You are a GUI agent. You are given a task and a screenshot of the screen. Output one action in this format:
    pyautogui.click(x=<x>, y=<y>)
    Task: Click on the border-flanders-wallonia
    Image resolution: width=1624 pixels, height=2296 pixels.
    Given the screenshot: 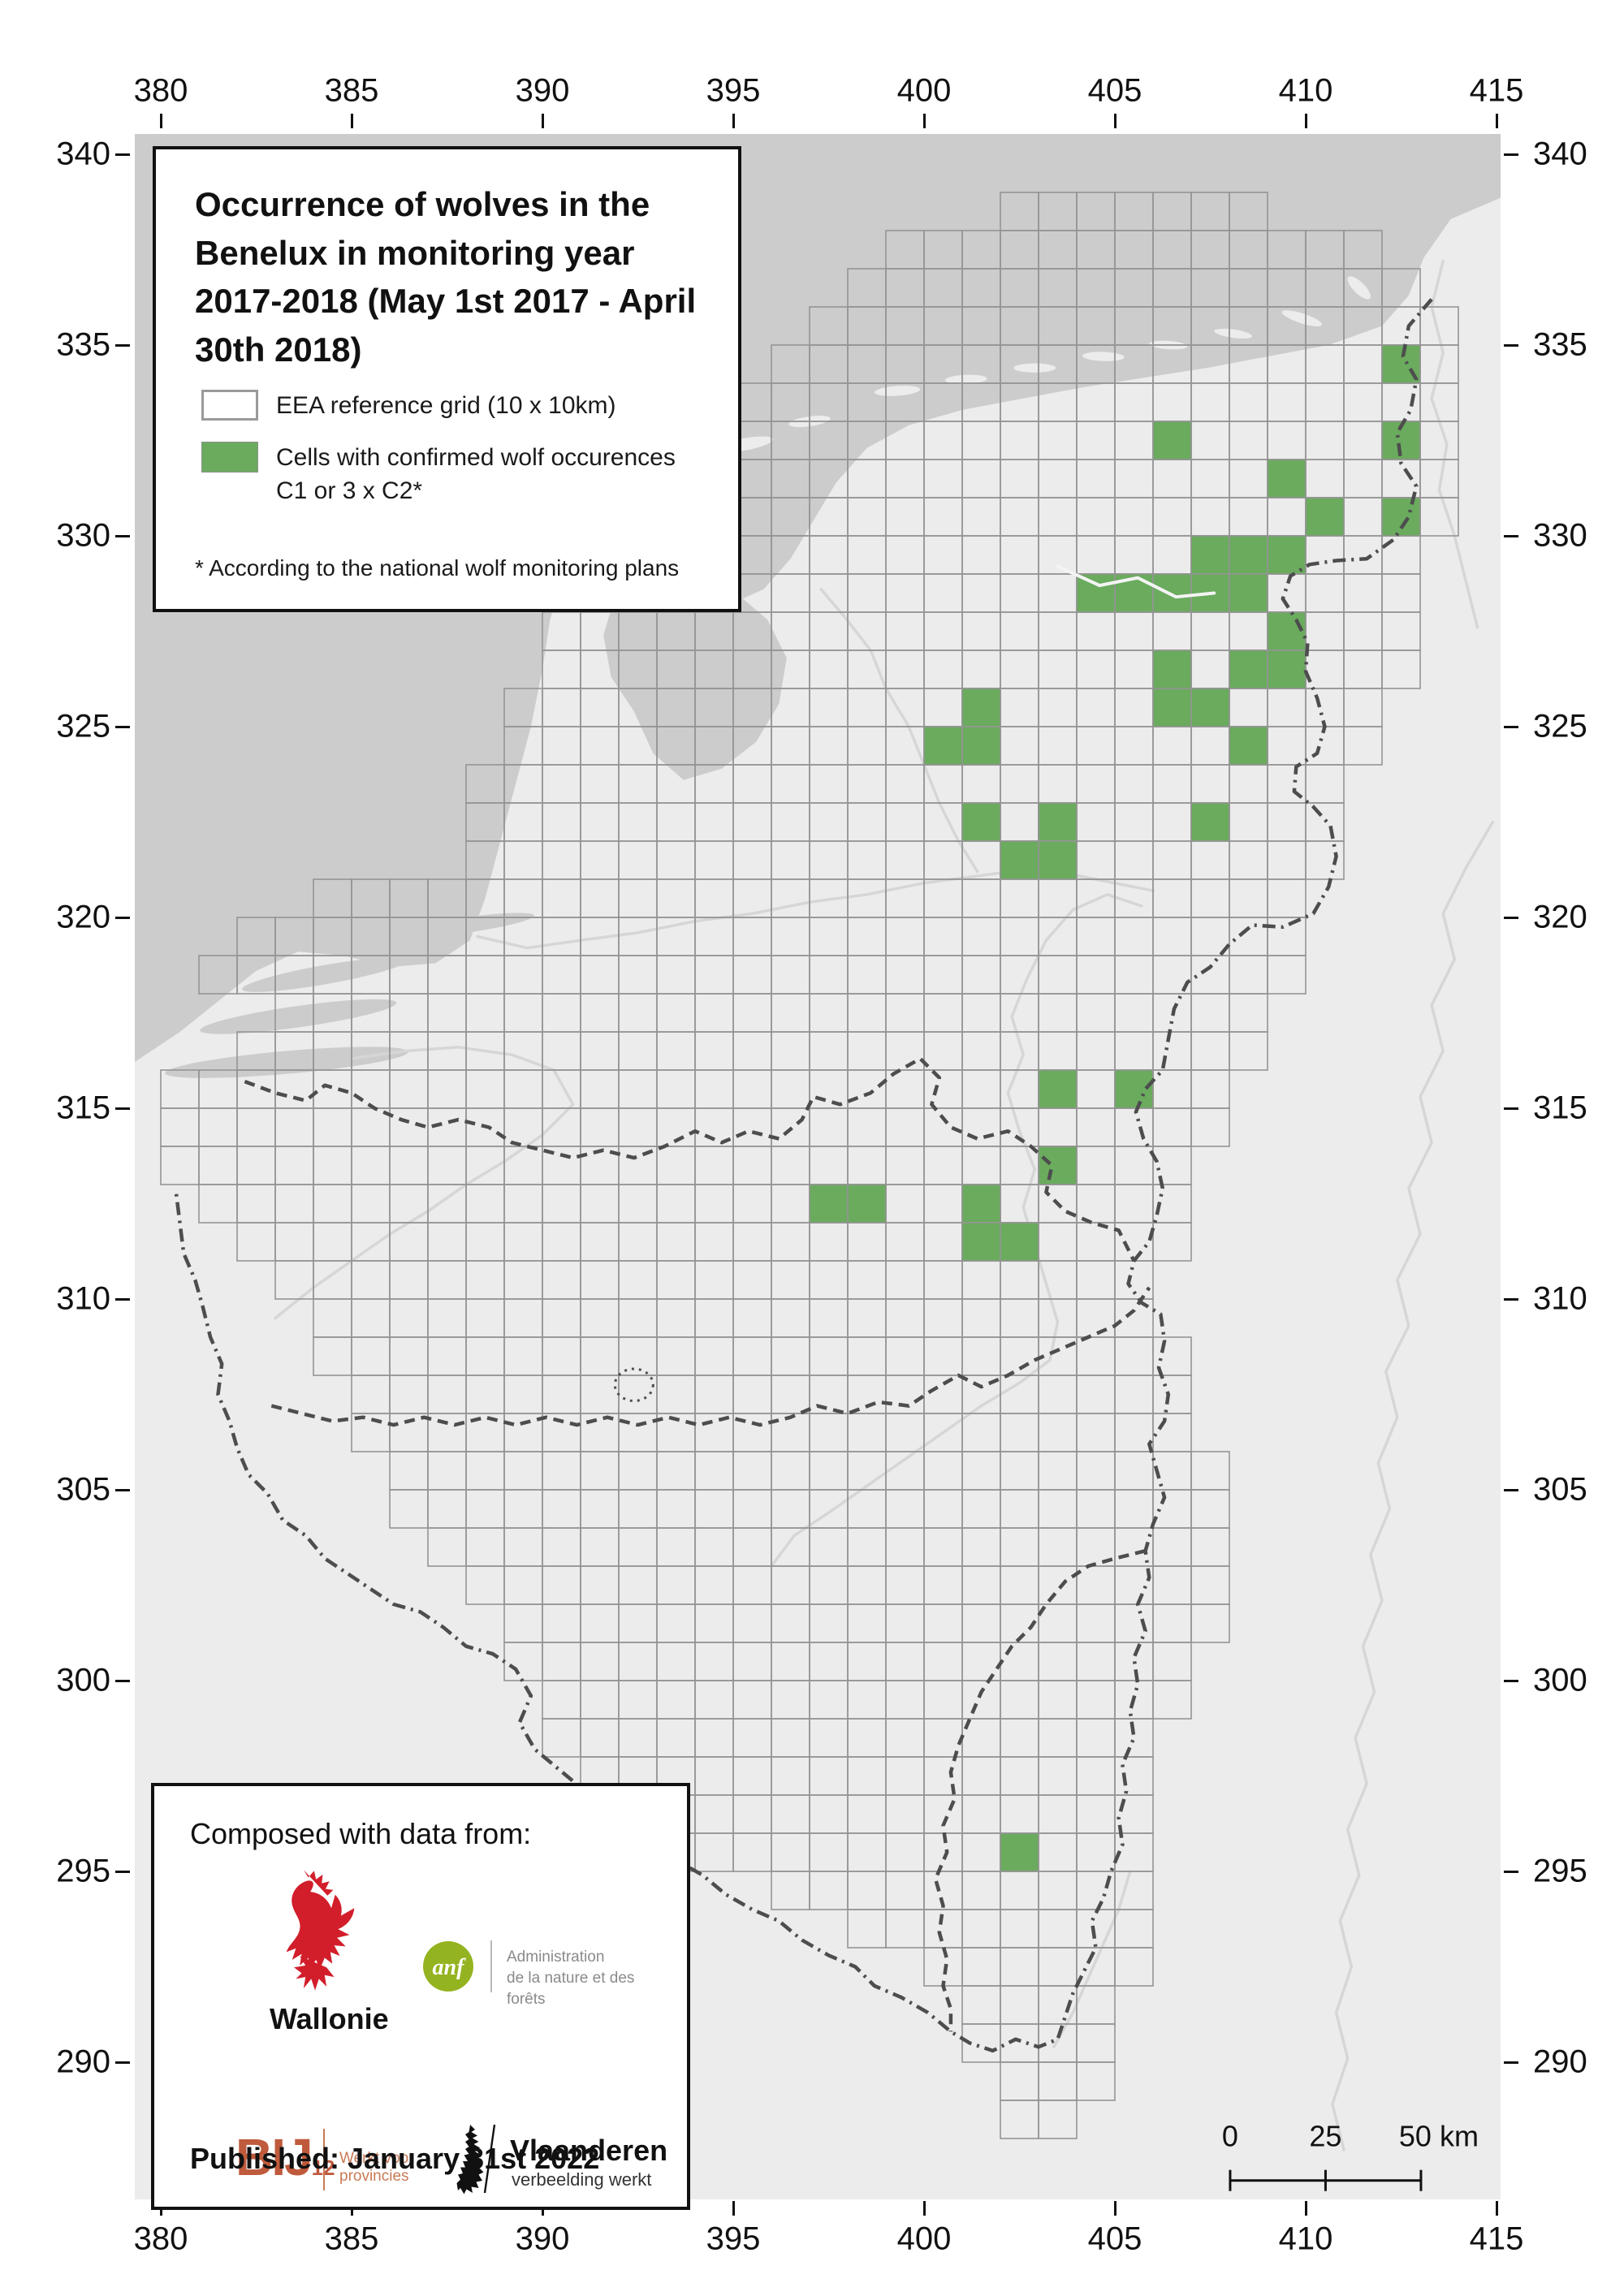 What is the action you would take?
    pyautogui.click(x=710, y=1356)
    